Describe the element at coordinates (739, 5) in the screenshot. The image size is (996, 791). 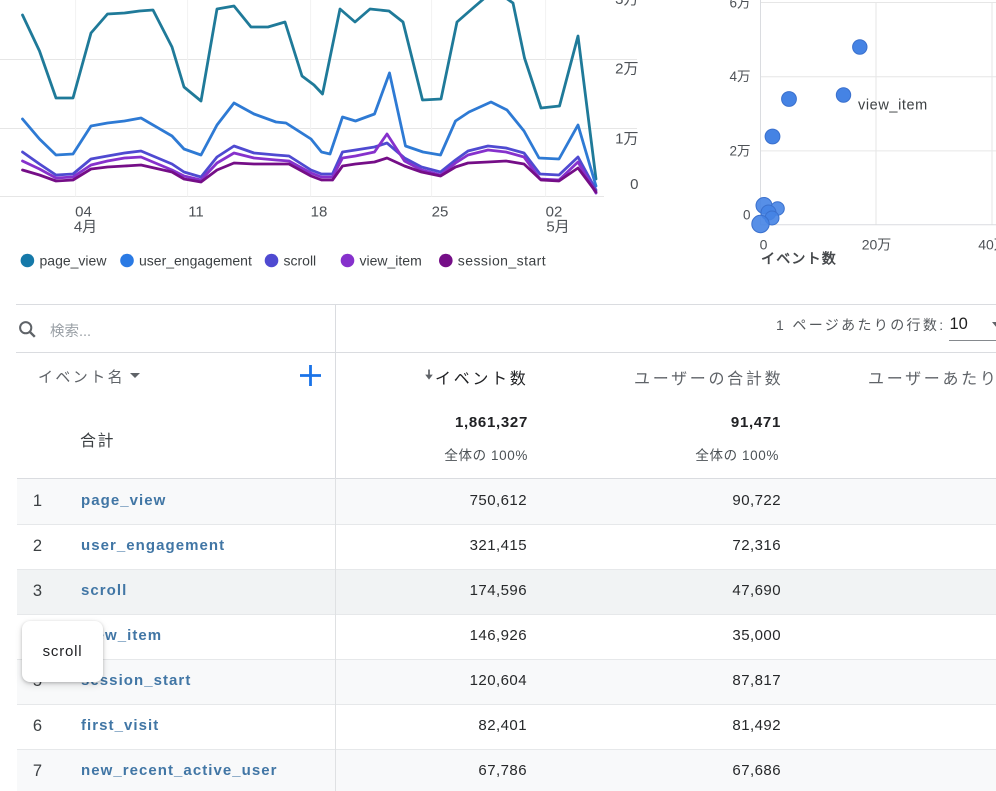
I see `svg-text: 6万` at that location.